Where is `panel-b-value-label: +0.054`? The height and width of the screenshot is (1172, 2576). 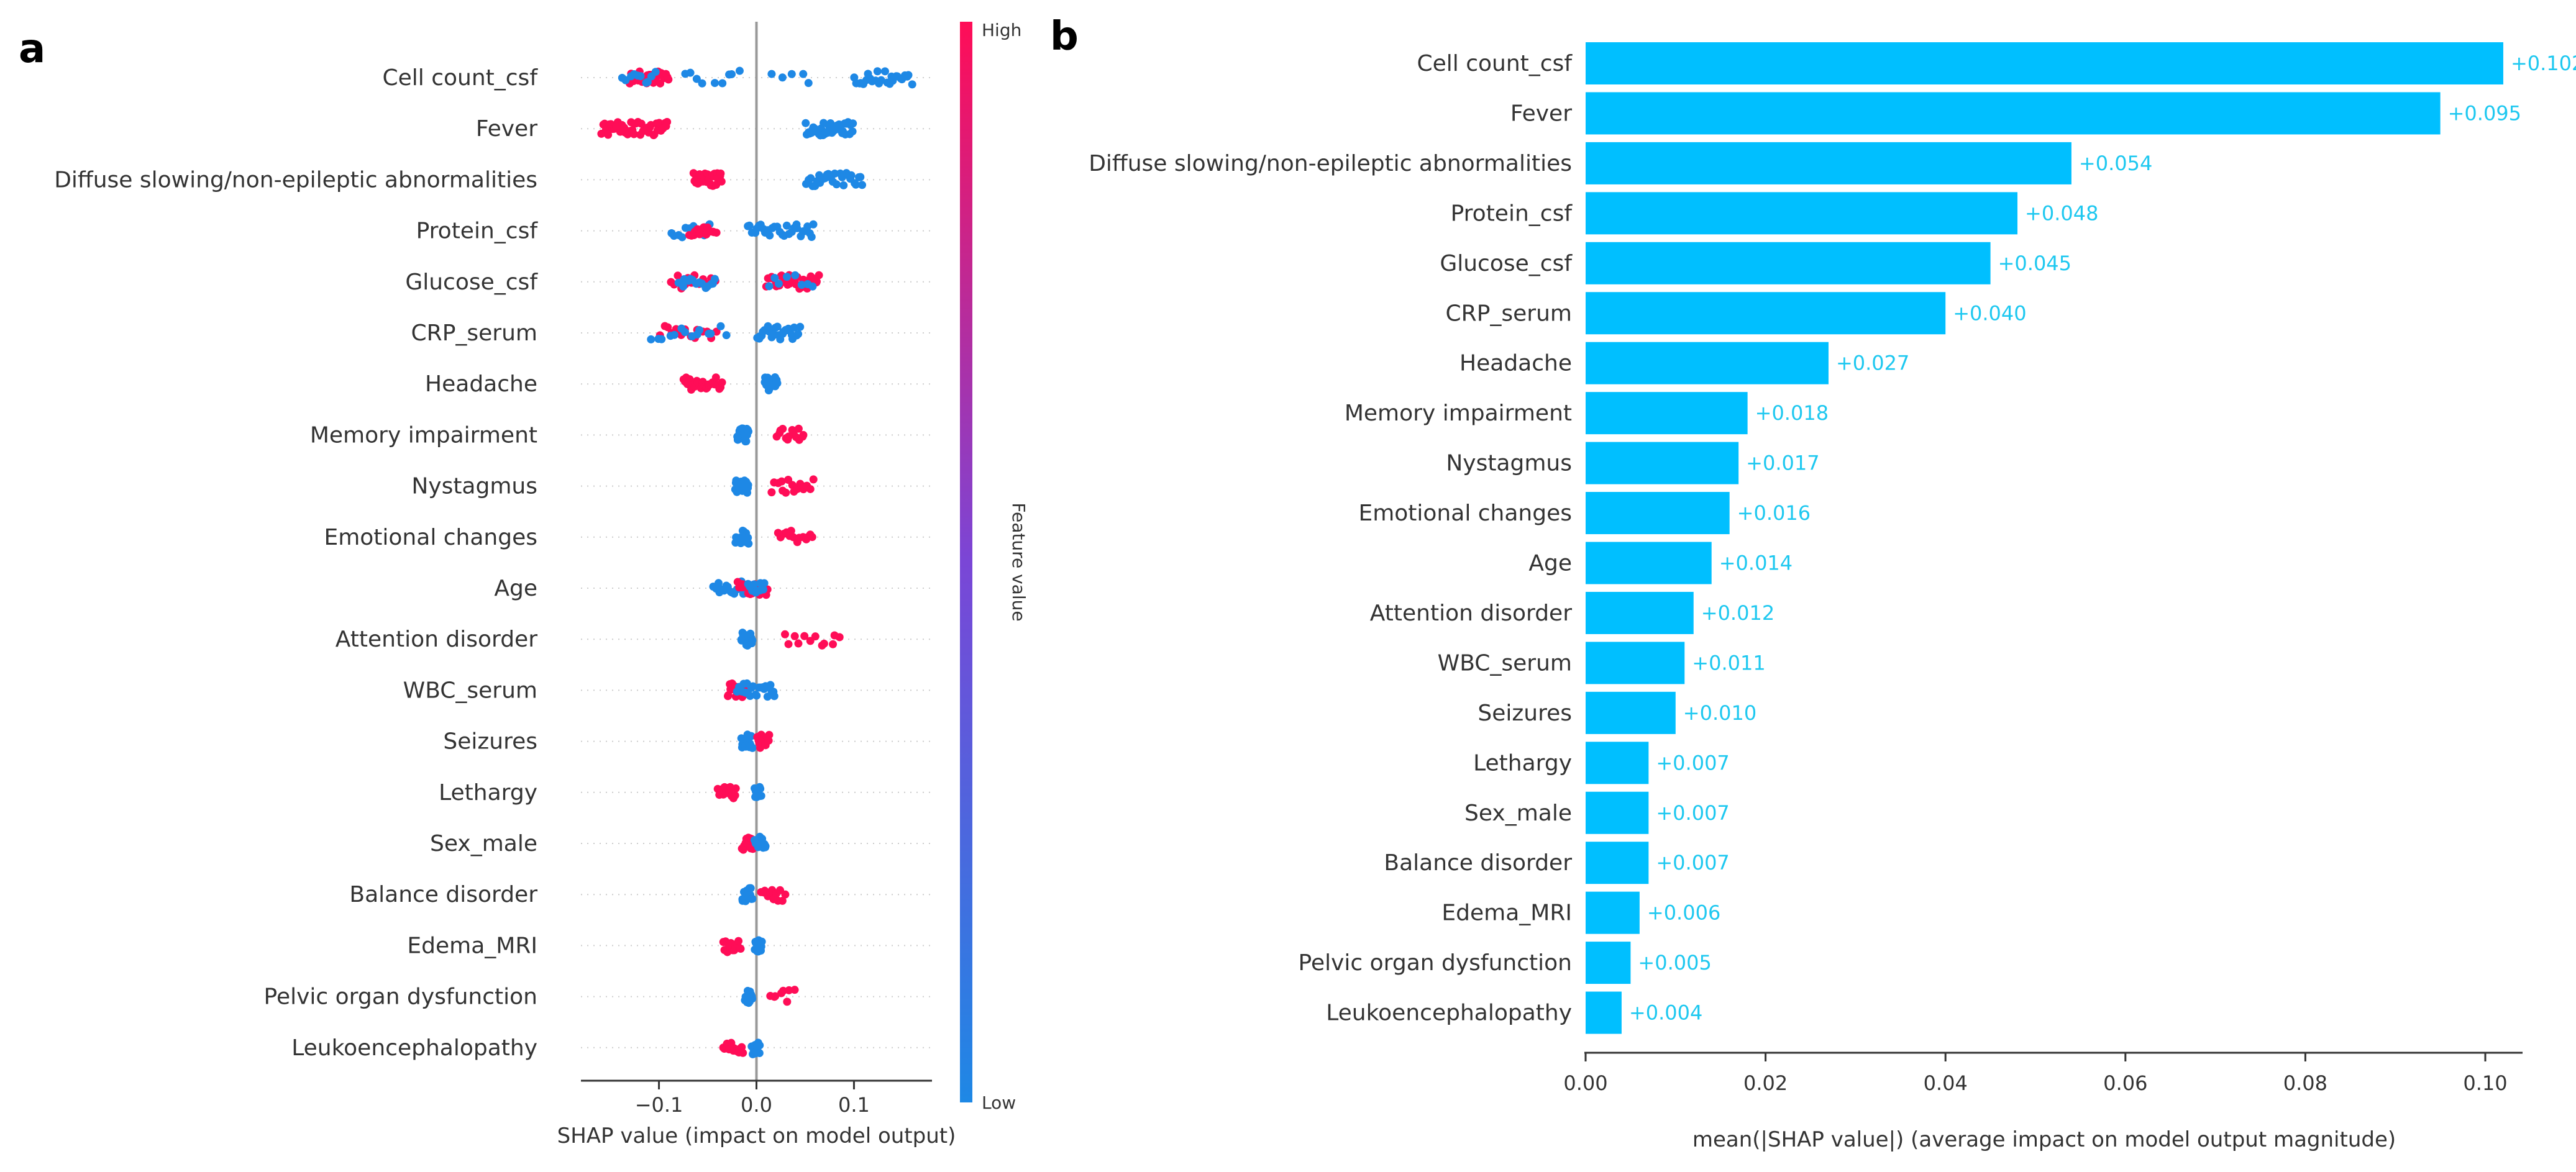 panel-b-value-label: +0.054 is located at coordinates (2115, 163).